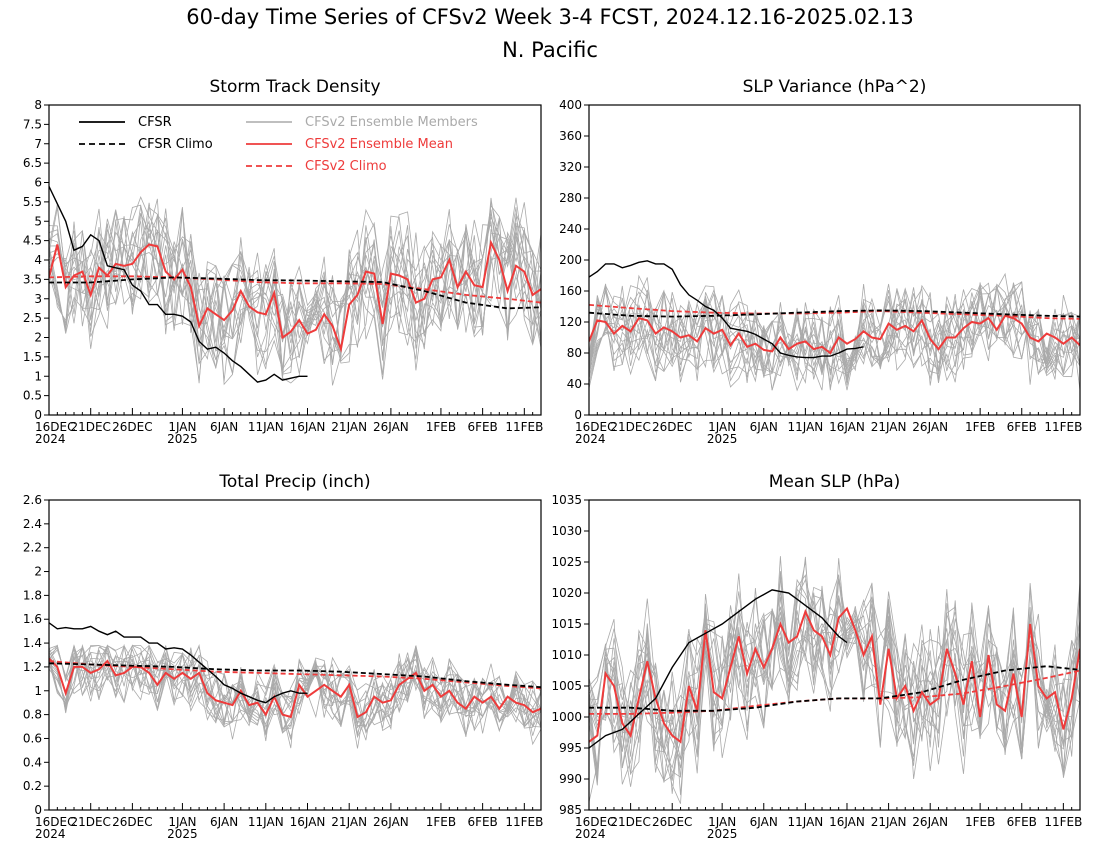 This screenshot has height=850, width=1100. What do you see at coordinates (38, 183) in the screenshot?
I see `y-tick-label: 6` at bounding box center [38, 183].